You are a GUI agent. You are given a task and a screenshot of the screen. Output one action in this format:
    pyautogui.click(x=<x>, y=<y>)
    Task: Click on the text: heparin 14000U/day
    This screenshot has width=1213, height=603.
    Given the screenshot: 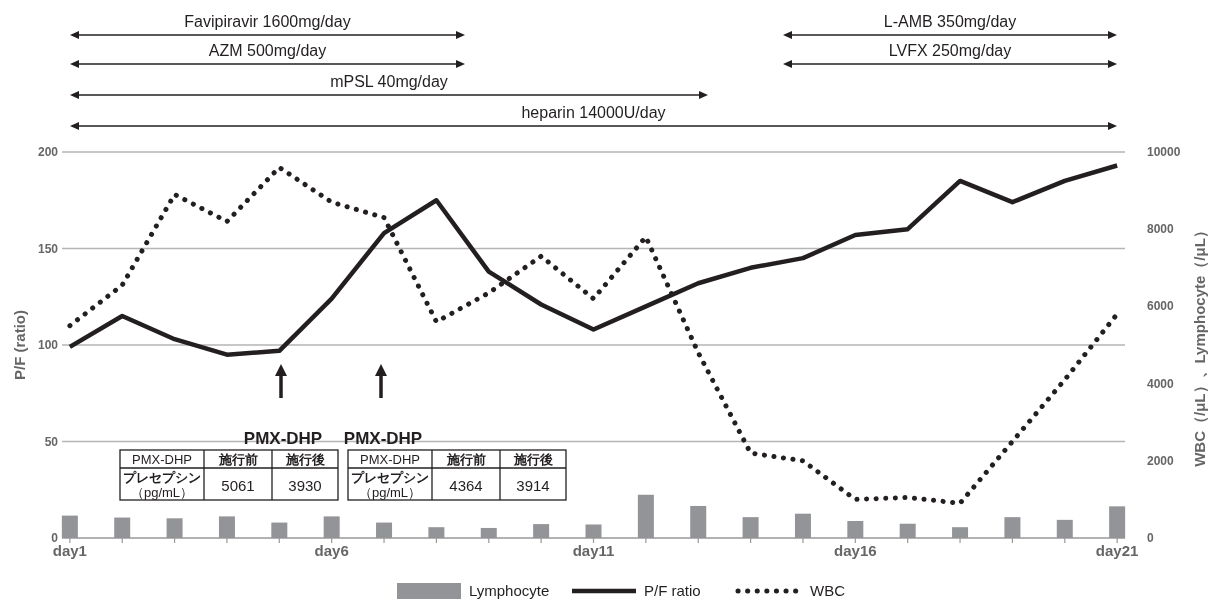 What is the action you would take?
    pyautogui.click(x=593, y=112)
    